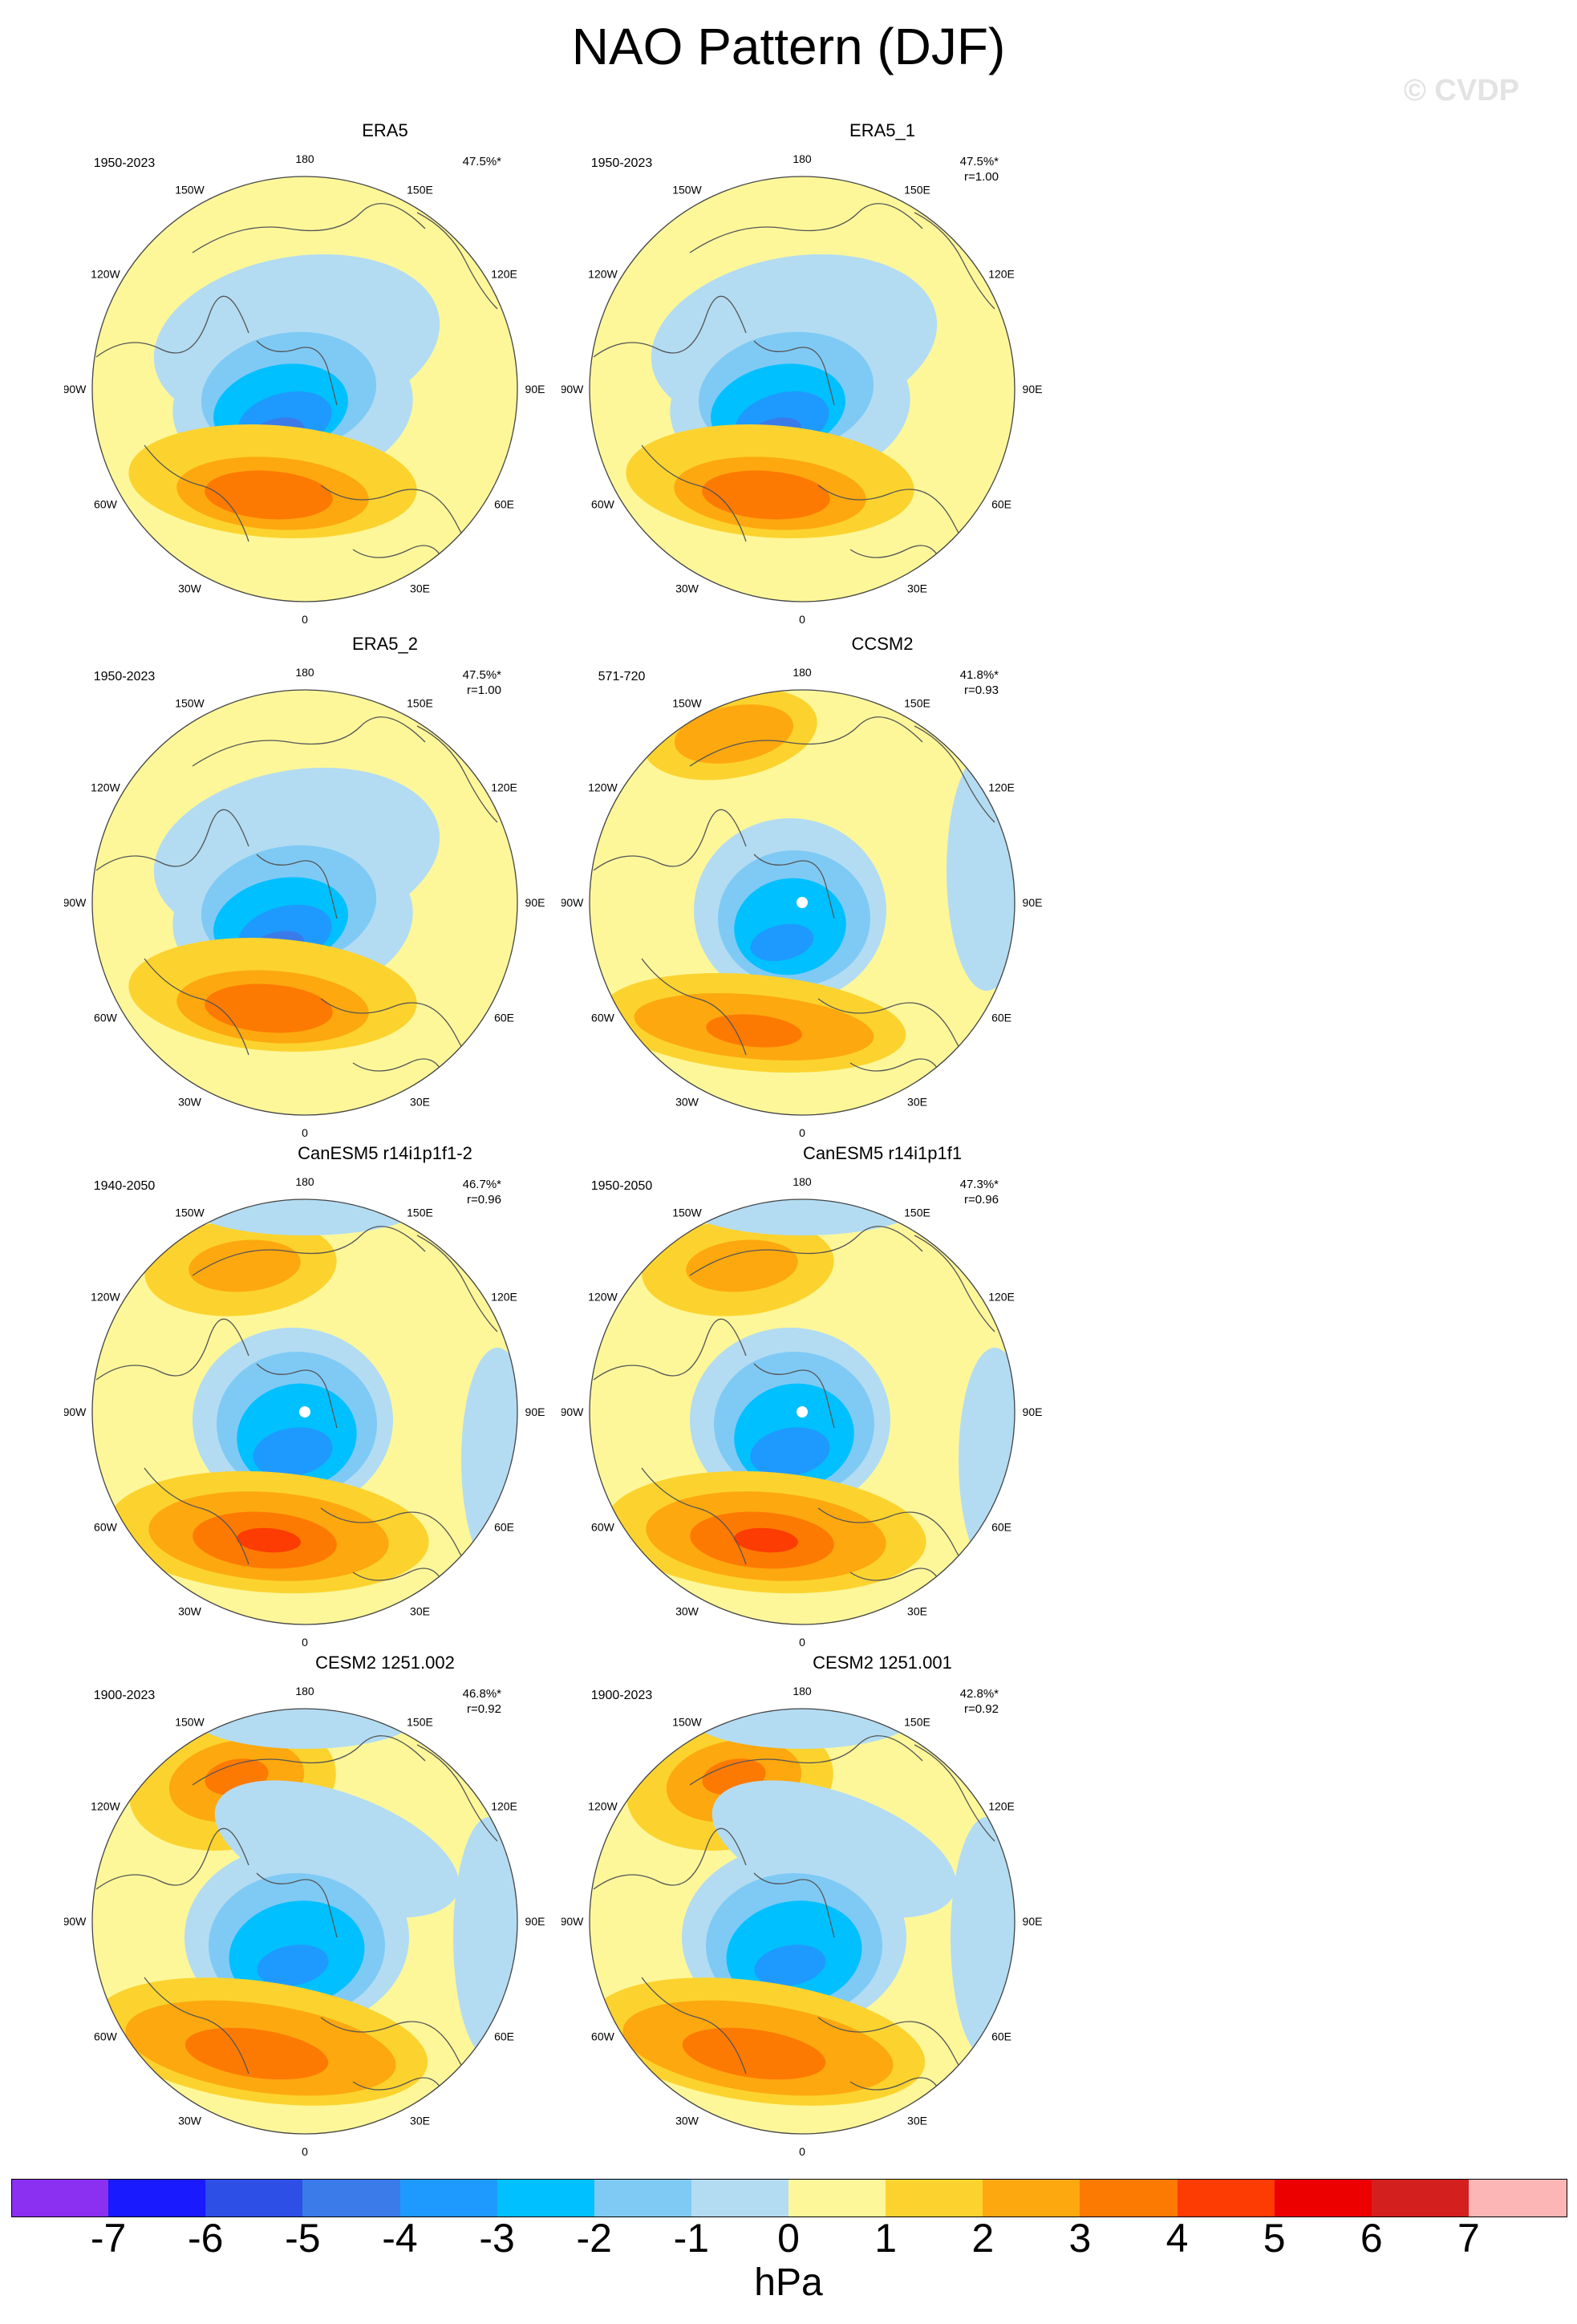 This screenshot has width=1577, height=2324. What do you see at coordinates (124, 1186) in the screenshot?
I see `panel-years: 1940-2050` at bounding box center [124, 1186].